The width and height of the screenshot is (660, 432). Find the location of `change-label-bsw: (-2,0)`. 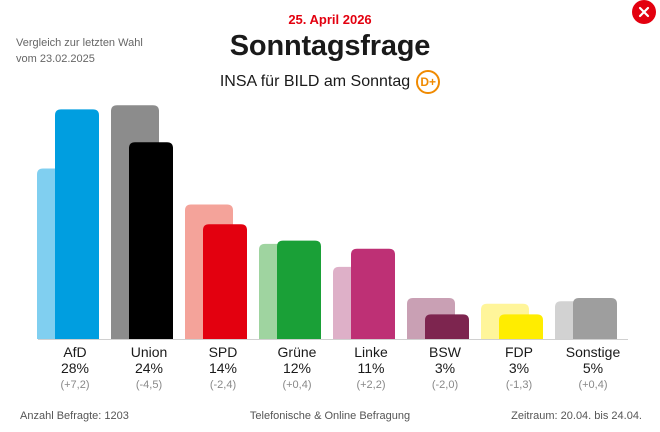

change-label-bsw: (-2,0) is located at coordinates (445, 385).